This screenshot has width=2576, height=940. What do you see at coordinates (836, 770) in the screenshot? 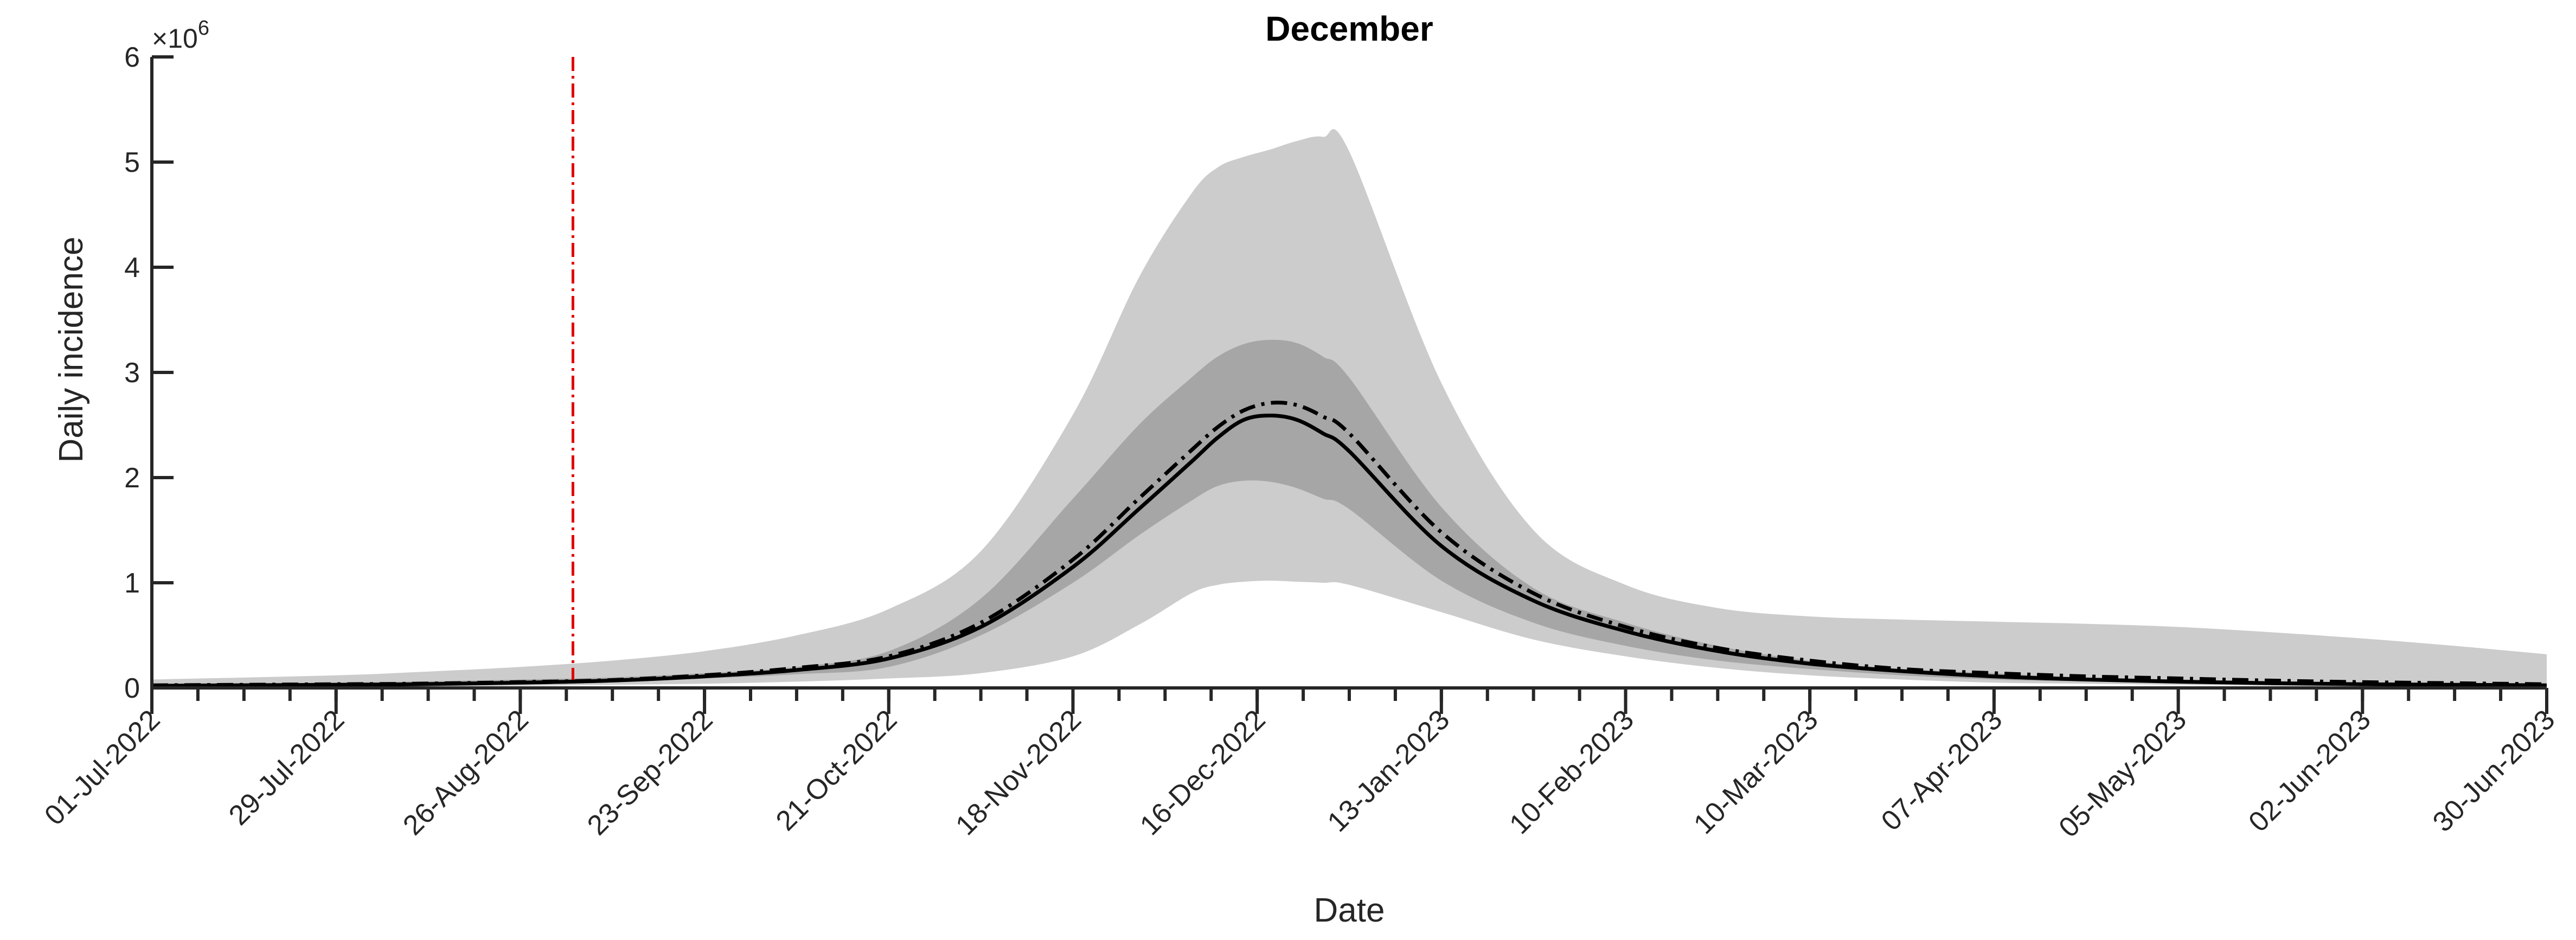
I see `x-tick-label: 21-Oct-2022` at bounding box center [836, 770].